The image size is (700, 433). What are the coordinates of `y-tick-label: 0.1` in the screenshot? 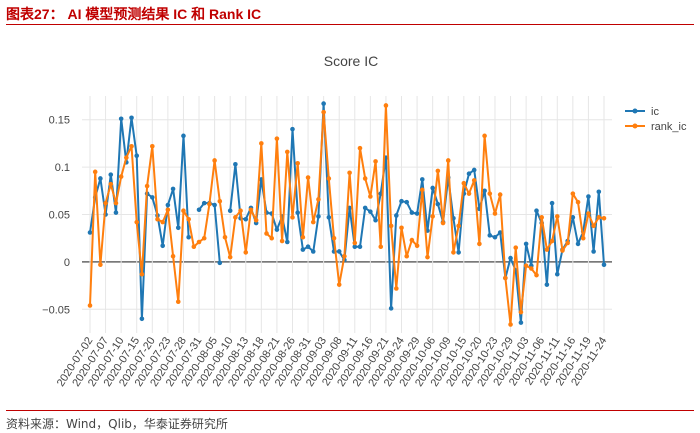 It's located at (62, 168).